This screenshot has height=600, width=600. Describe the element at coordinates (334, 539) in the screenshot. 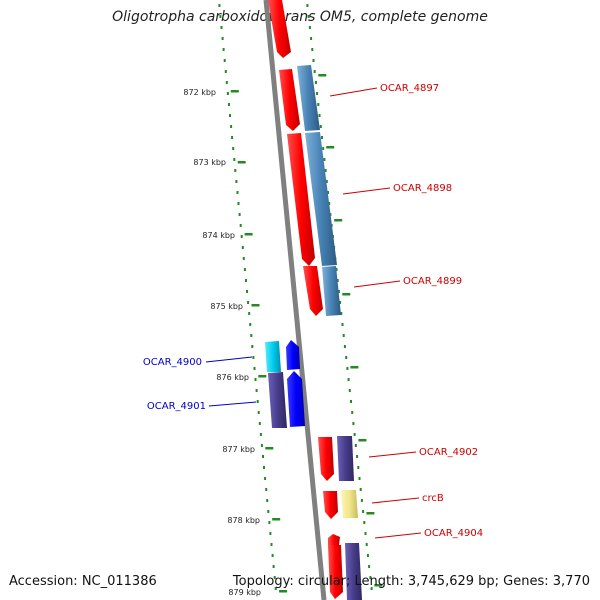

I see `gene-block-ocar-4904-forward-head` at that location.